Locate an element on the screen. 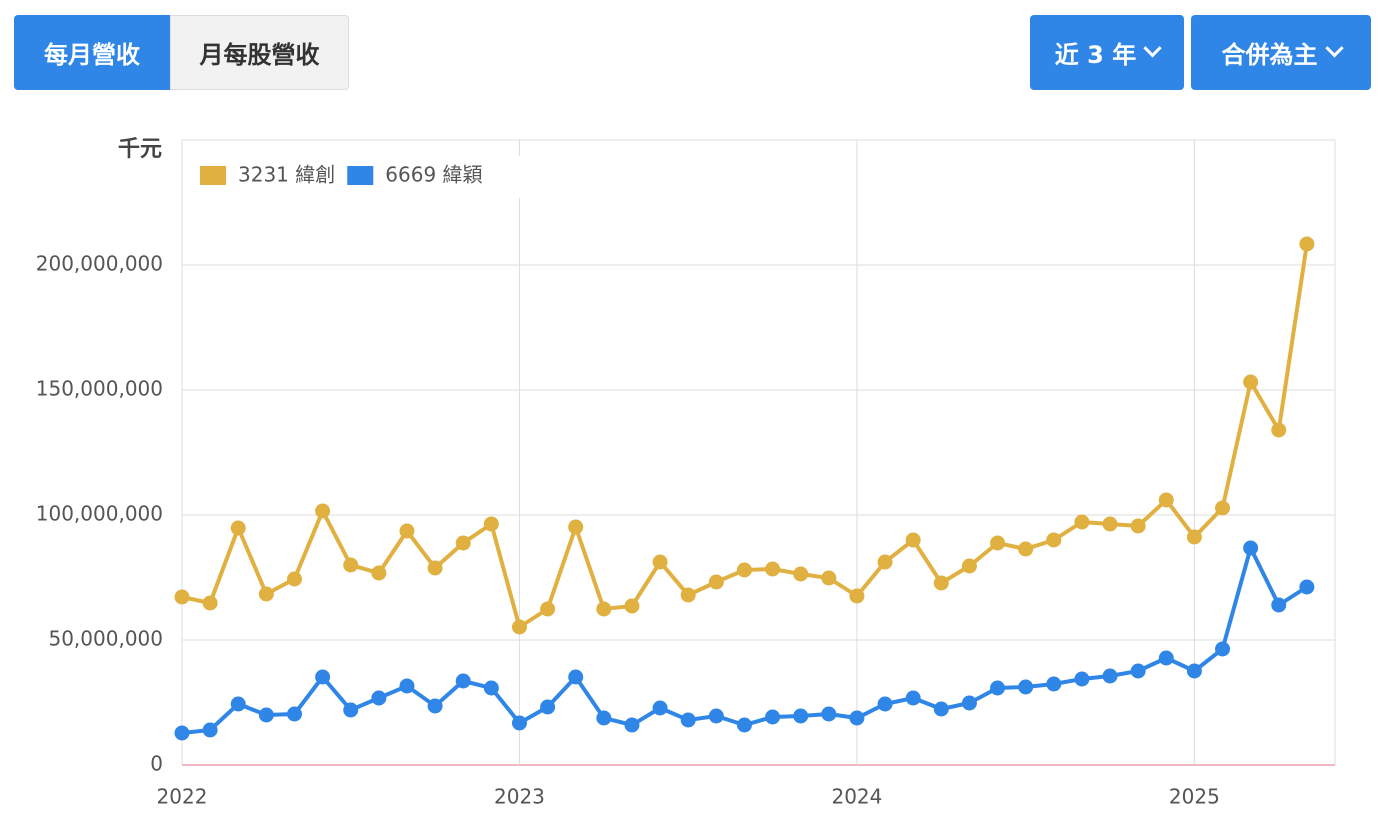 The width and height of the screenshot is (1388, 830). dropdown: 合併為主 is located at coordinates (1281, 52).